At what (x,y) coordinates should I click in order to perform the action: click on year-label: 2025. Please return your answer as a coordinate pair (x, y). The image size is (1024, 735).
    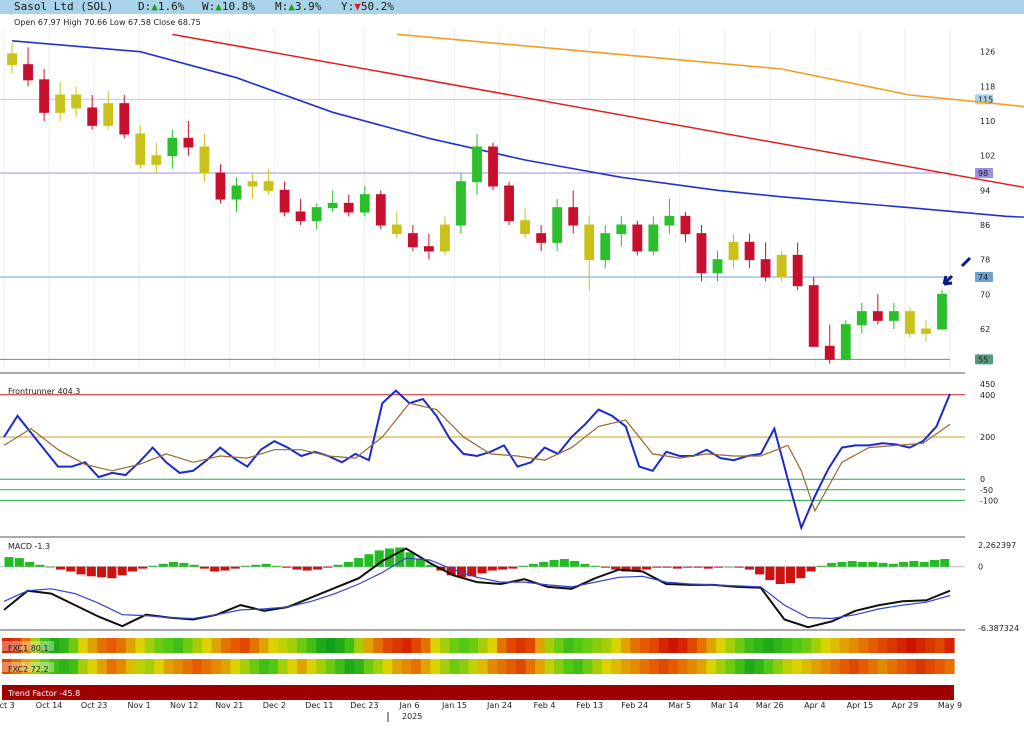
    Looking at the image, I should click on (412, 716).